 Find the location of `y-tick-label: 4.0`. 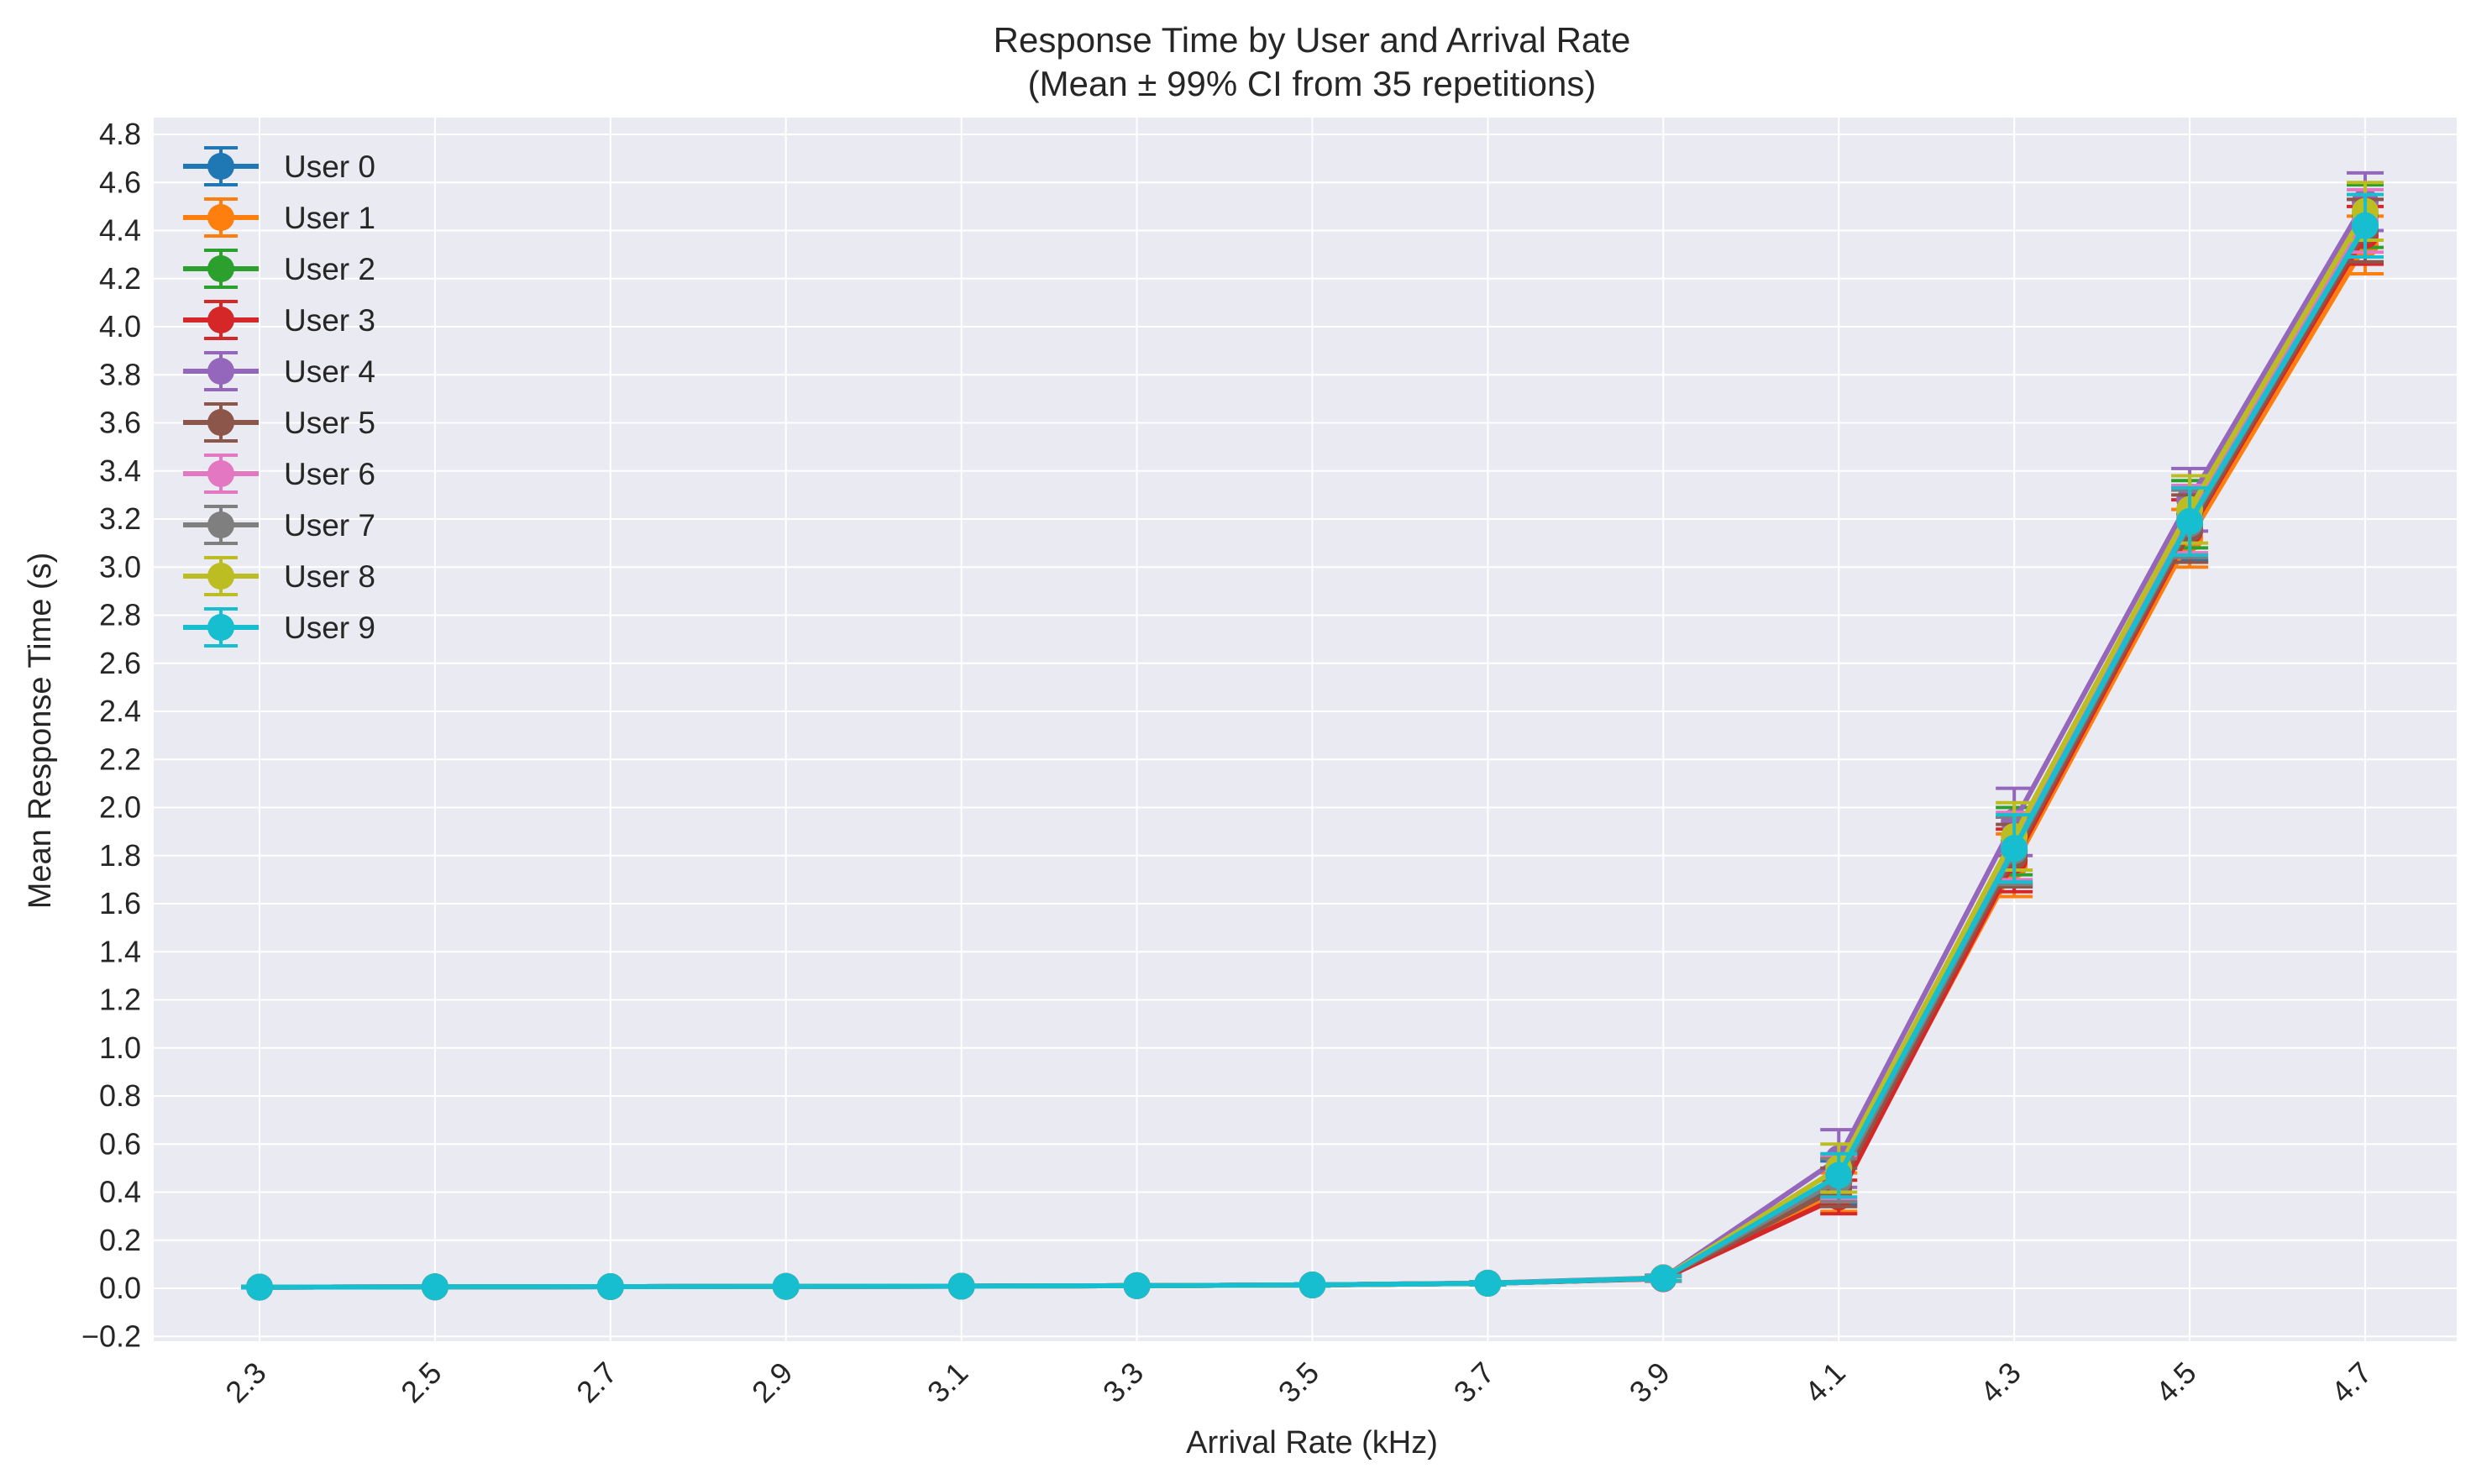

y-tick-label: 4.0 is located at coordinates (120, 326).